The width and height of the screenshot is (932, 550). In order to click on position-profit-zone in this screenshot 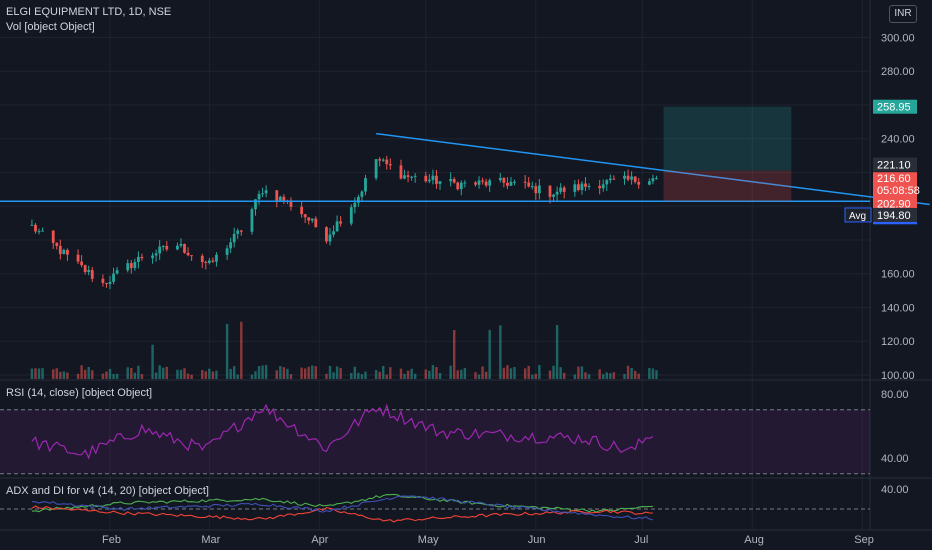, I will do `click(727, 138)`.